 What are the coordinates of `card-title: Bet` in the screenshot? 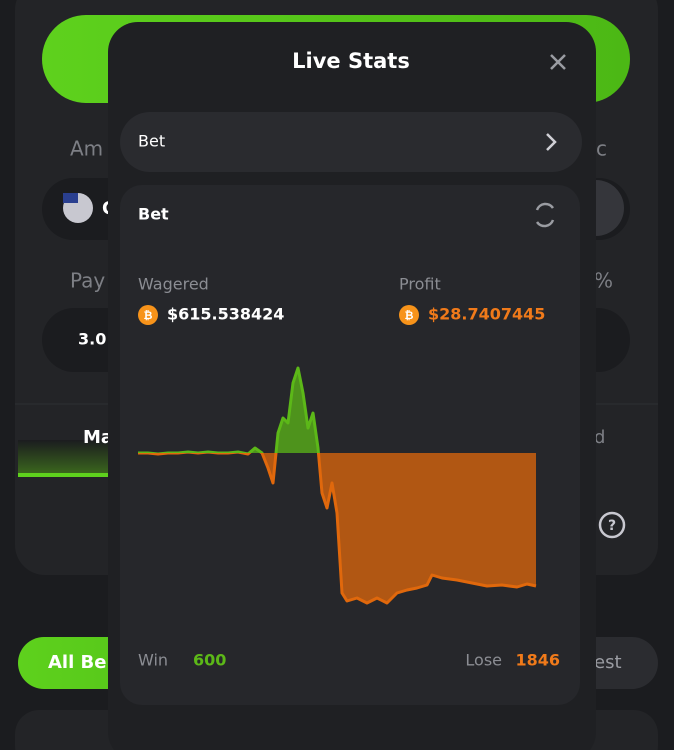 It's located at (153, 214).